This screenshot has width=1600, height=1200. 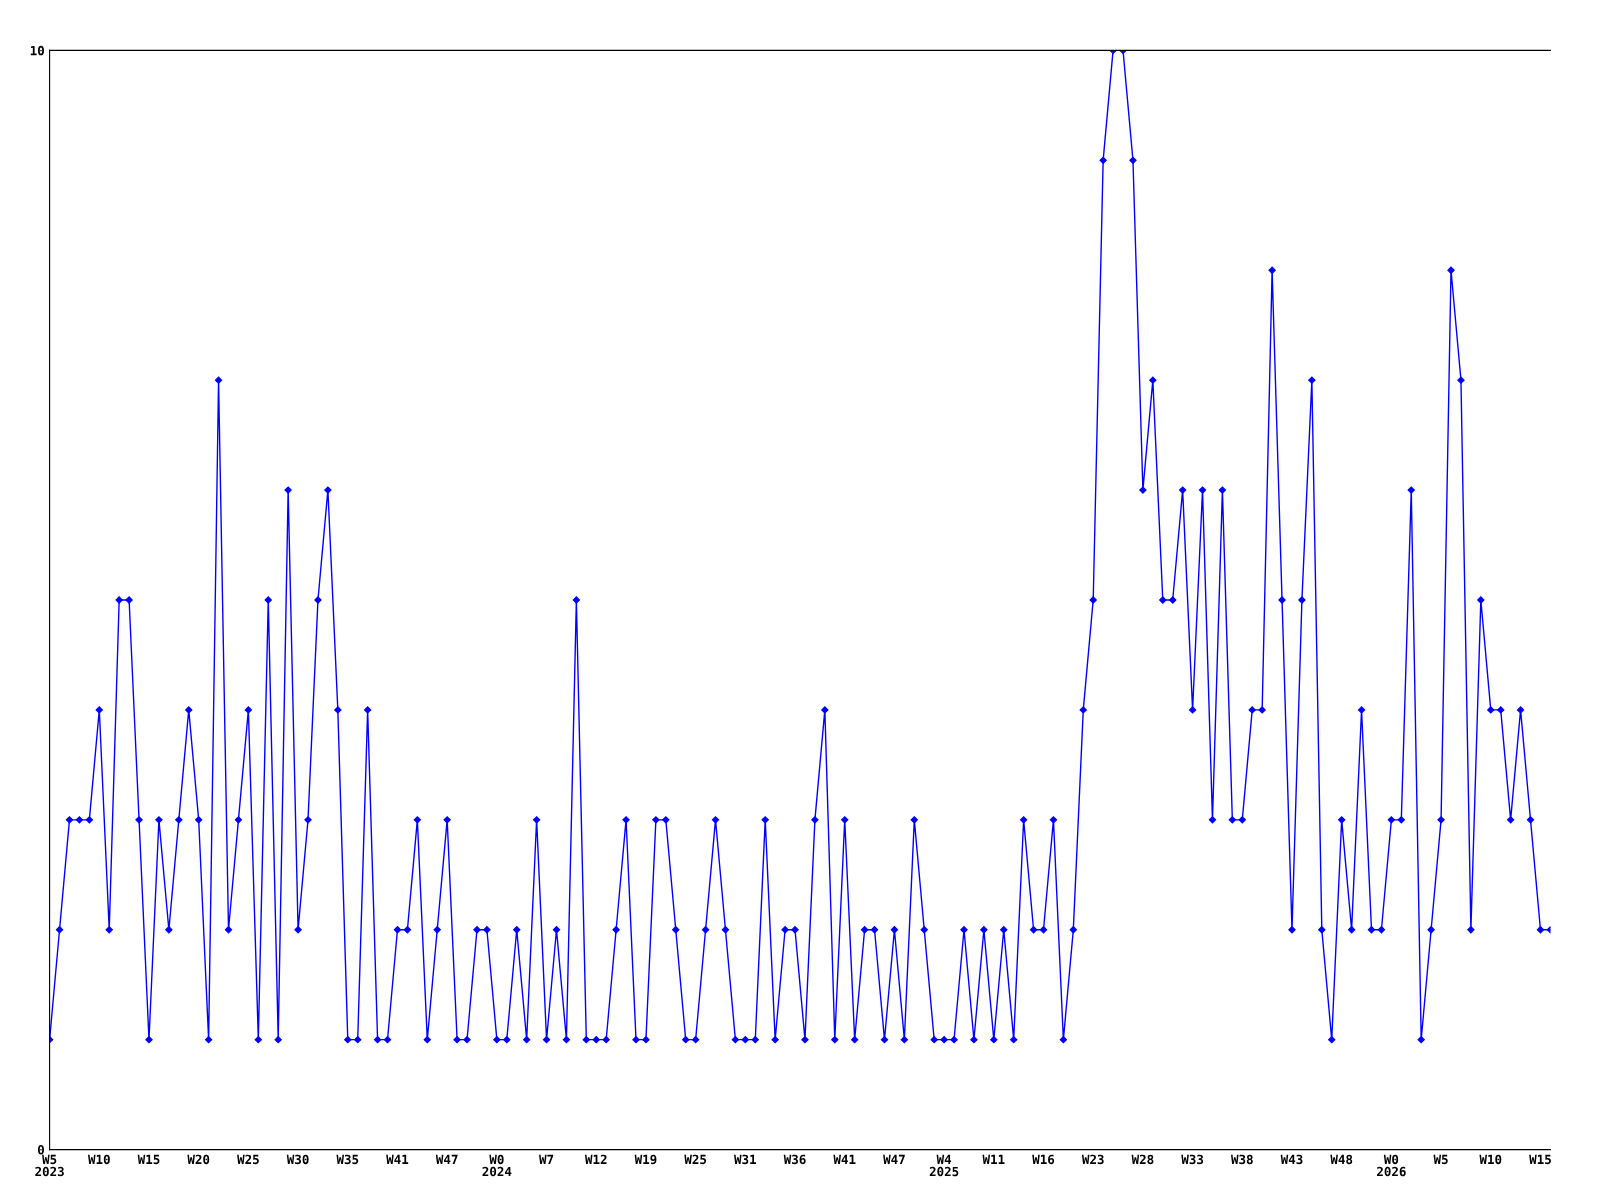 I want to click on x-tick-label: W20, so click(x=198, y=1159).